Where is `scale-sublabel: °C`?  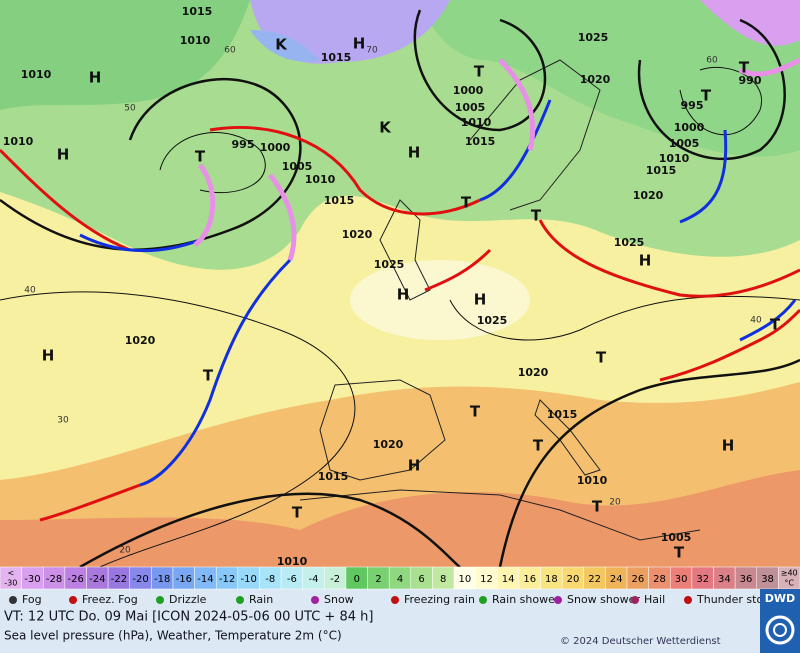
scale-sublabel: °C is located at coordinates (789, 583).